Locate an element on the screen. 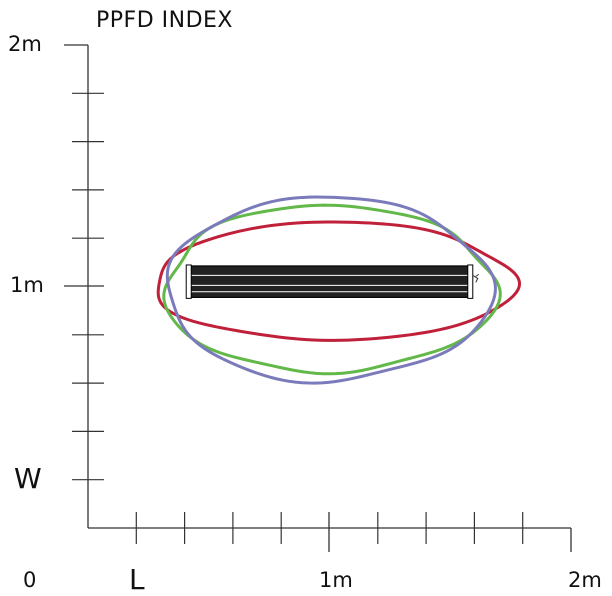 This screenshot has width=612, height=596. light-fixture is located at coordinates (332, 281).